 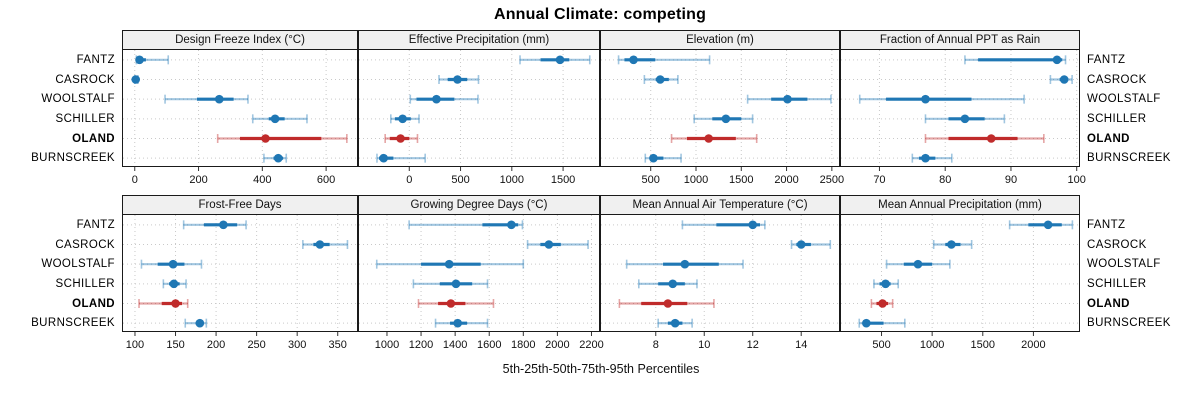 What do you see at coordinates (479, 40) in the screenshot?
I see `panel-strip-title: Effective Precipitation (mm)` at bounding box center [479, 40].